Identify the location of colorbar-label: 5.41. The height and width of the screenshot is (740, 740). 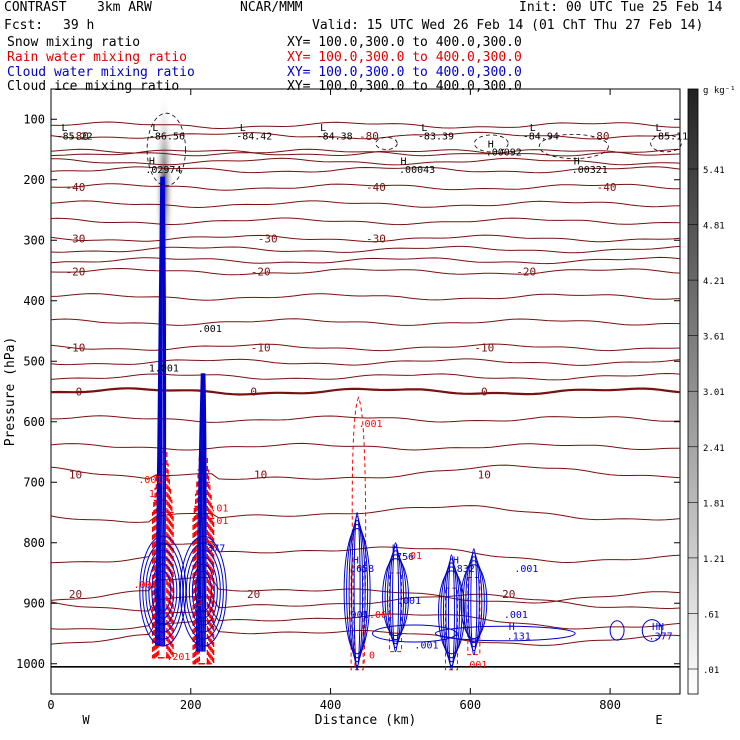
(714, 171).